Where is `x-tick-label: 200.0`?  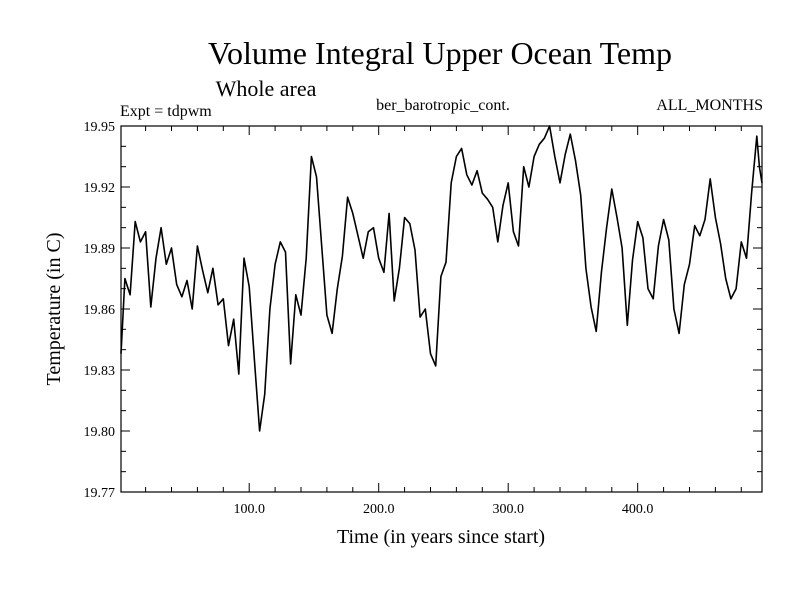 x-tick-label: 200.0 is located at coordinates (379, 509).